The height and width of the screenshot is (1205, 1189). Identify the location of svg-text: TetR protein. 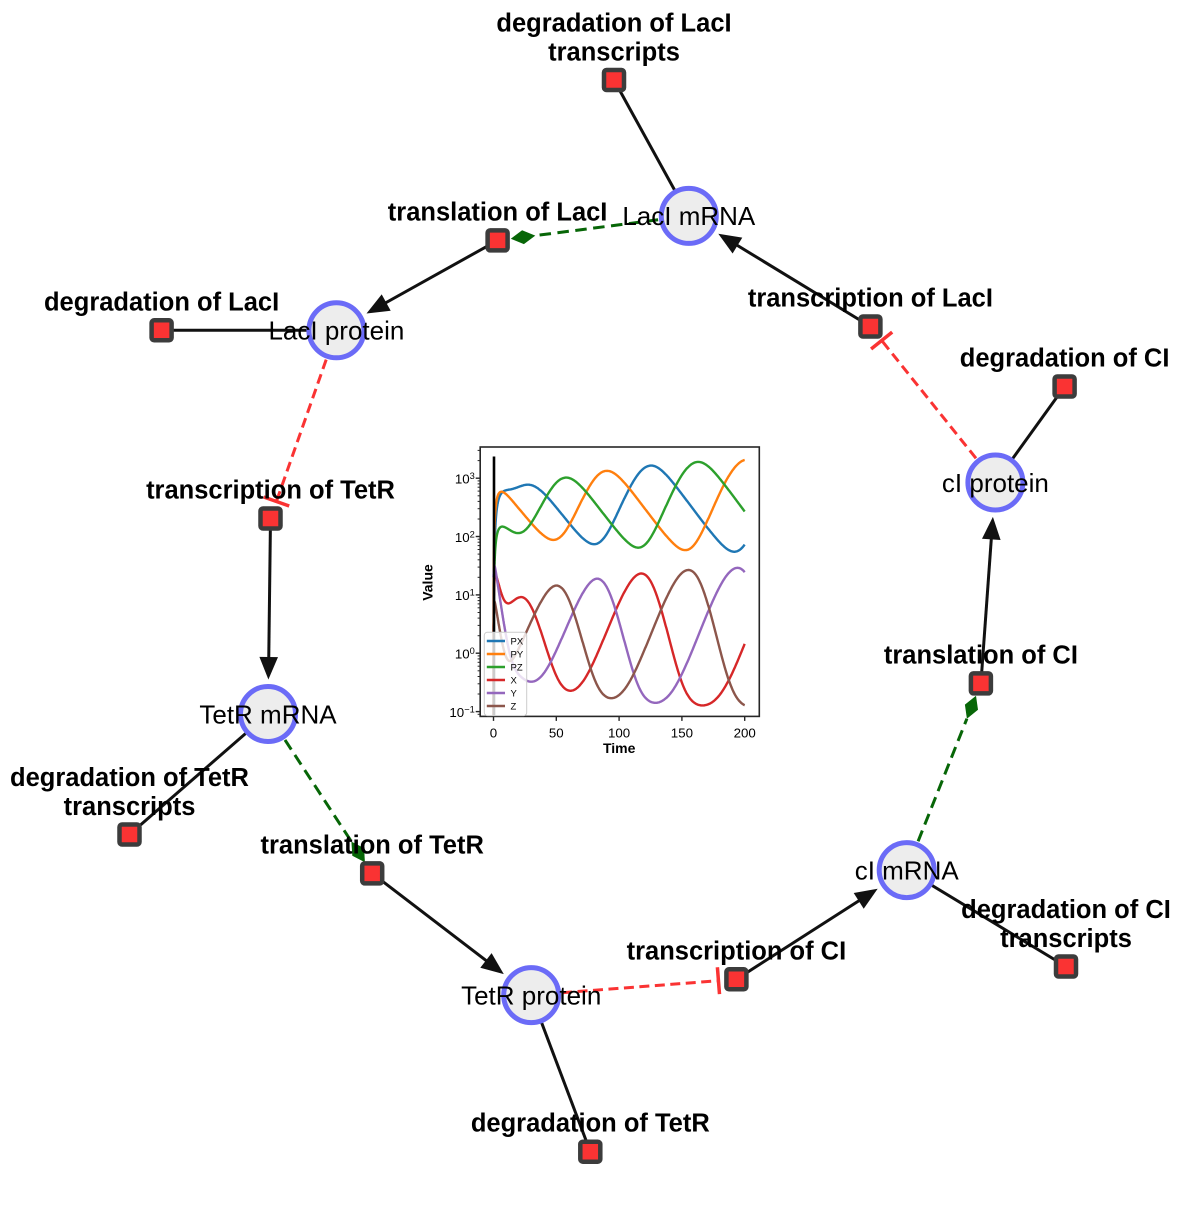
(531, 995).